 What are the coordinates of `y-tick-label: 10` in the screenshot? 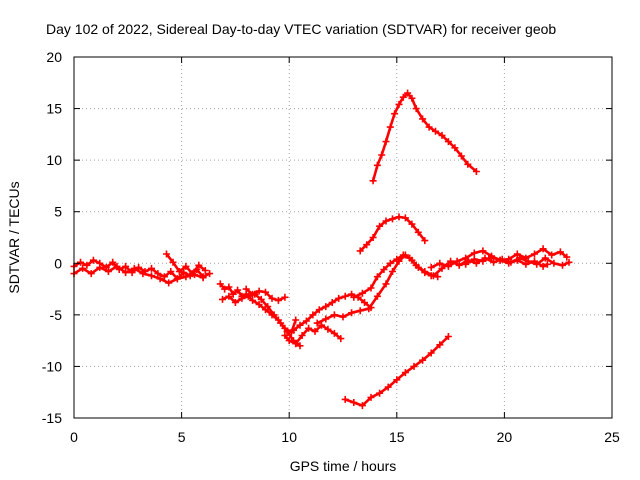 It's located at (54, 160).